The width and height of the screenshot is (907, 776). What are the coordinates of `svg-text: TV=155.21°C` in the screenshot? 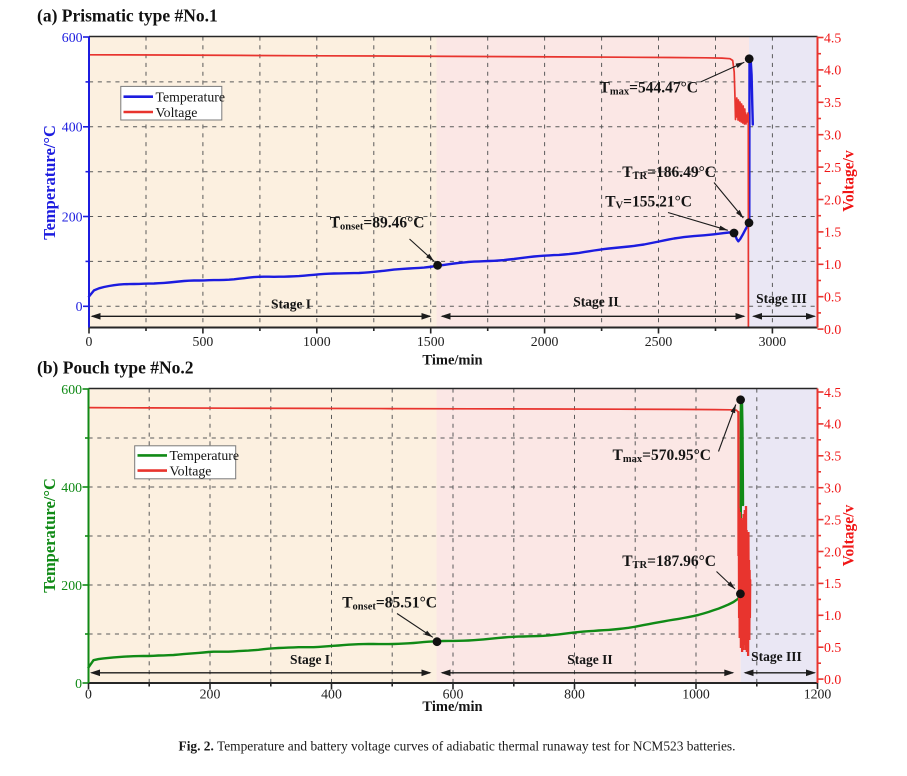 It's located at (648, 203).